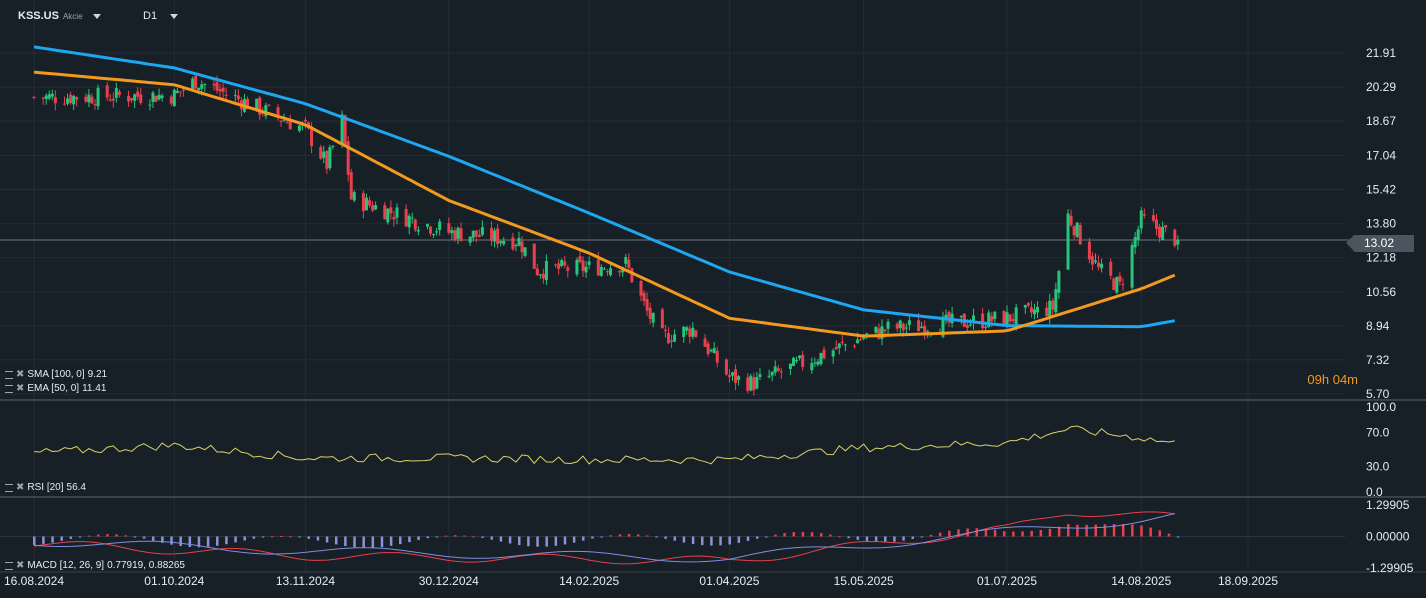  I want to click on x-tick-label: 18.09.2025, so click(1248, 581).